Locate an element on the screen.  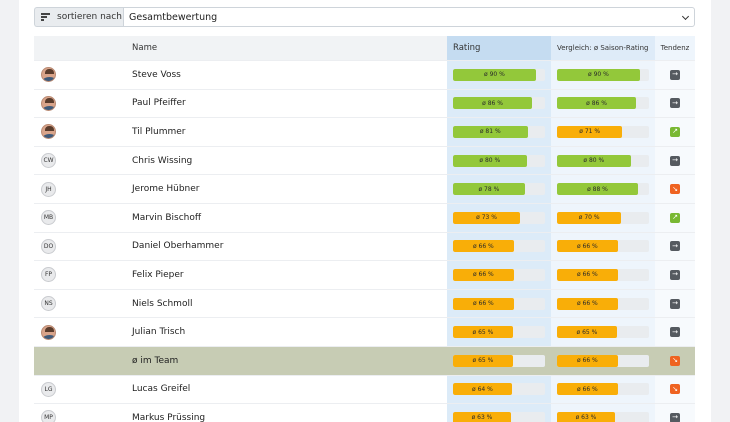
player-name: Steve Voss is located at coordinates (156, 74).